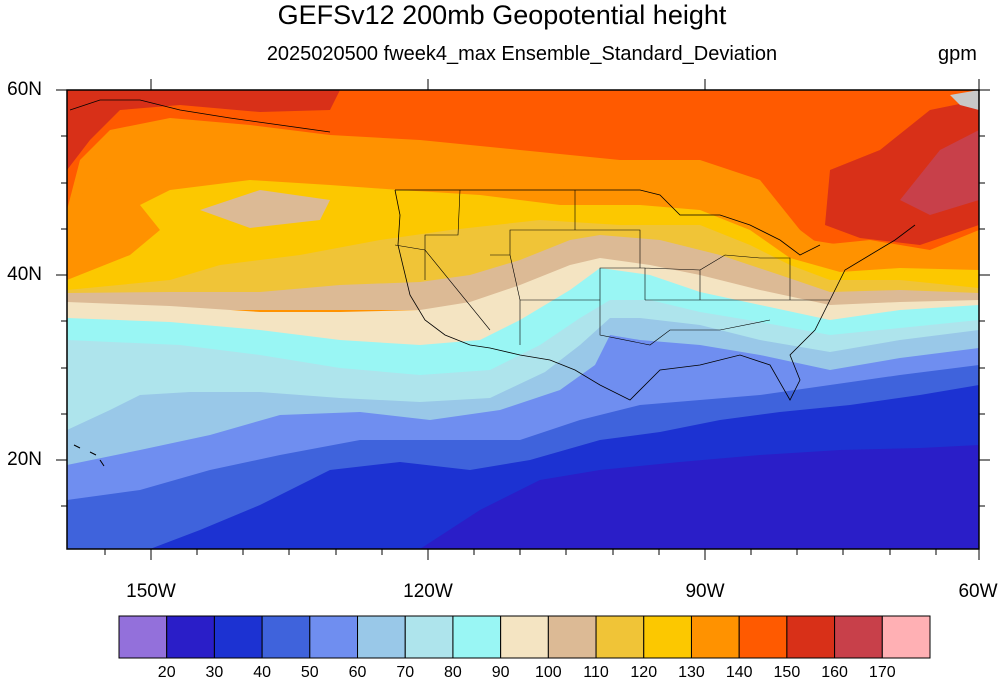  I want to click on colorbar-tick-label: 140, so click(739, 672).